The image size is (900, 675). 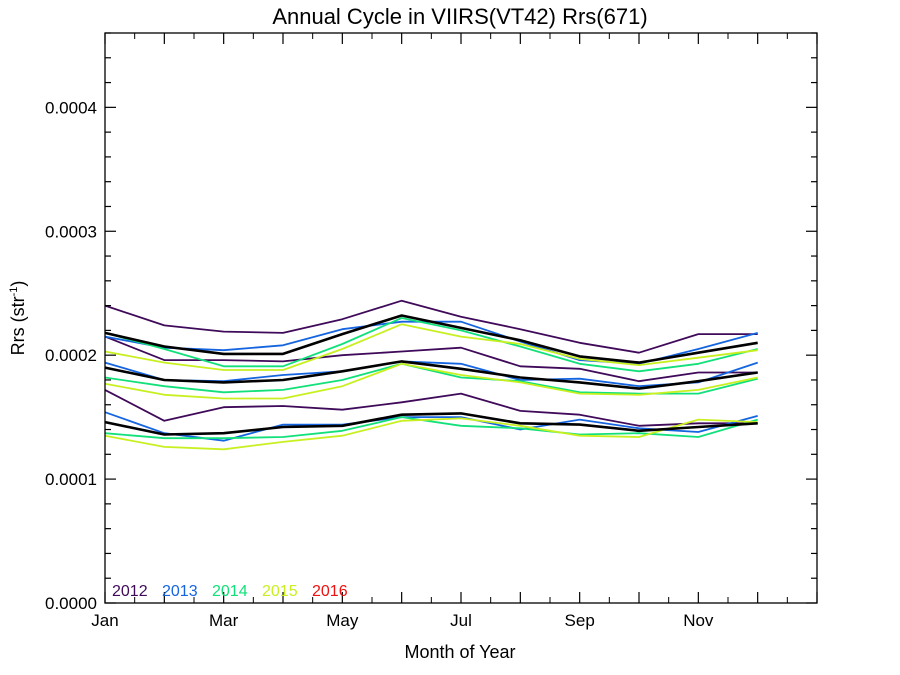 I want to click on x-tick-label: Jul, so click(x=461, y=620).